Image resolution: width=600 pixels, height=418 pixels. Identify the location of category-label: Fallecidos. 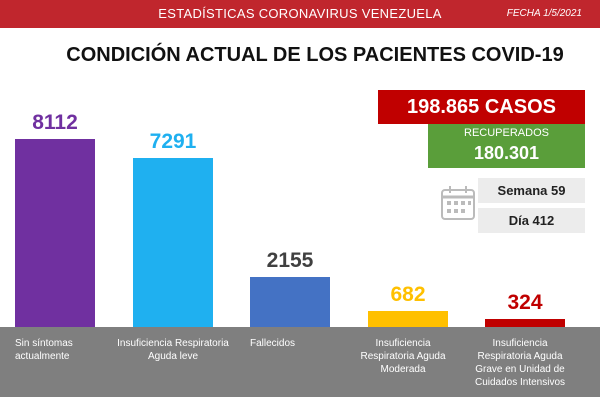
(273, 343).